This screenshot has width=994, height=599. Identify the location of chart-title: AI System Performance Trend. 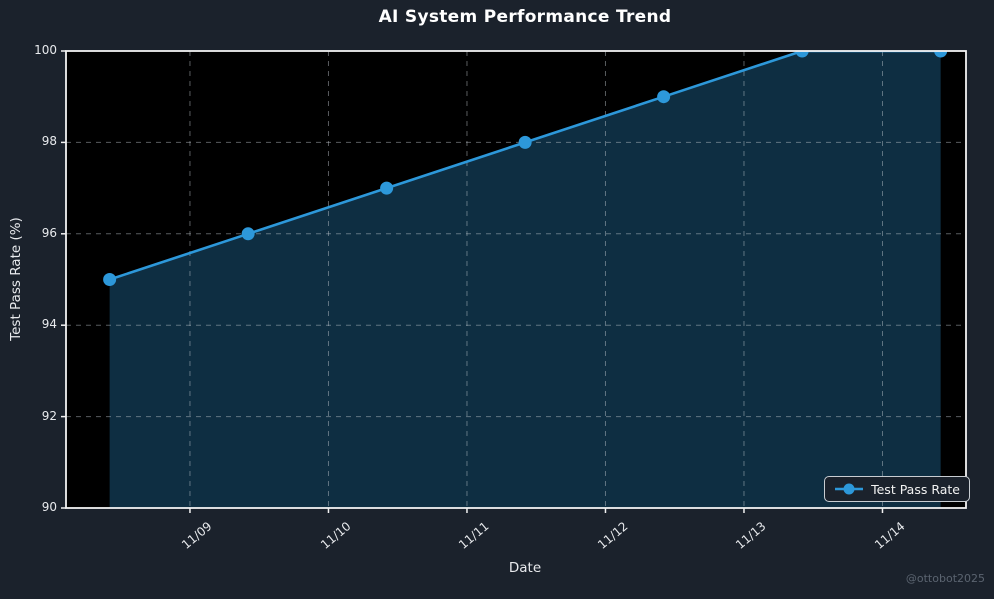
(525, 17).